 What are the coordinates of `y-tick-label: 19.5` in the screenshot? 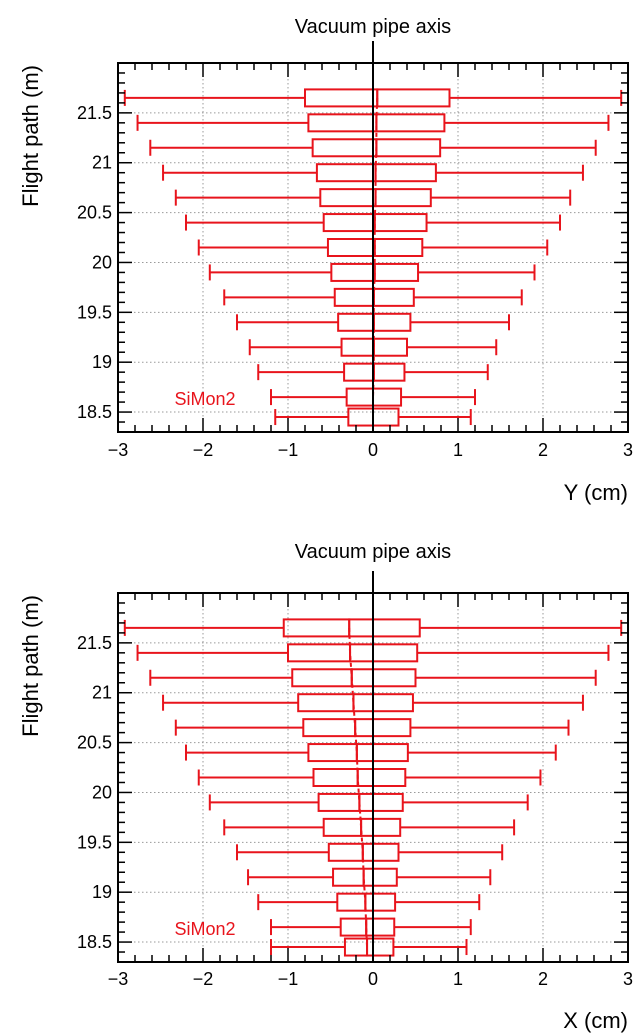 It's located at (94, 842).